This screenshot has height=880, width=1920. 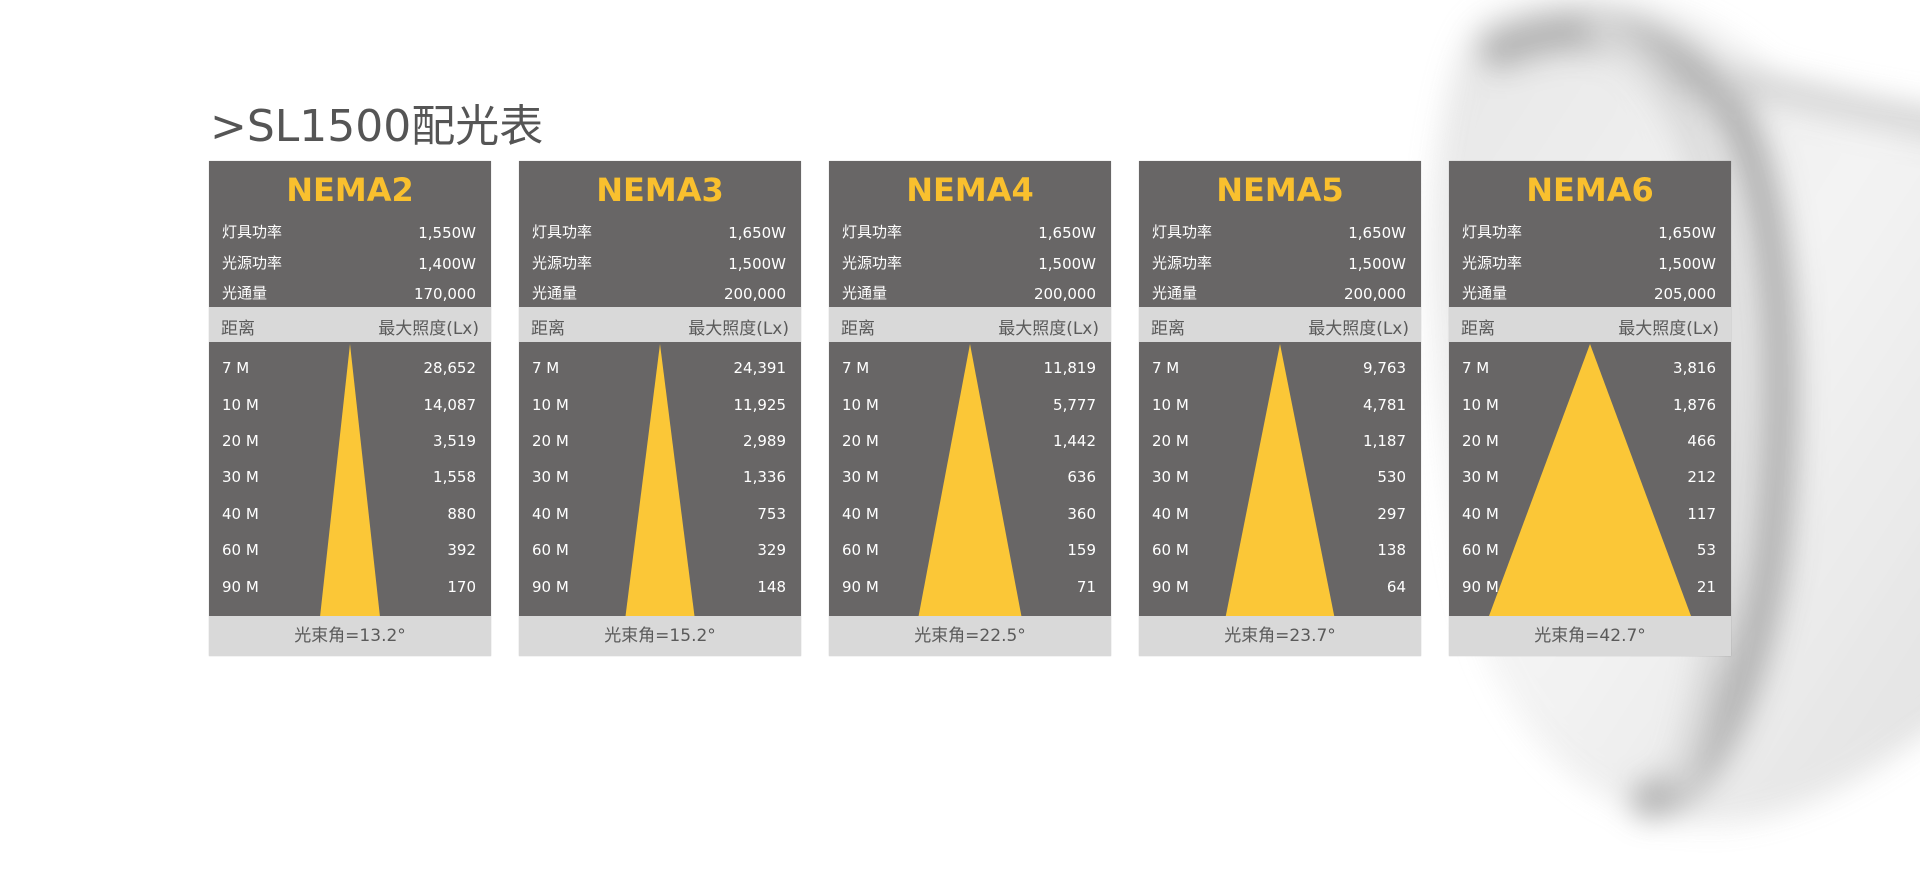 What do you see at coordinates (660, 636) in the screenshot?
I see `beam-angle-footer: 光束角=15.2°` at bounding box center [660, 636].